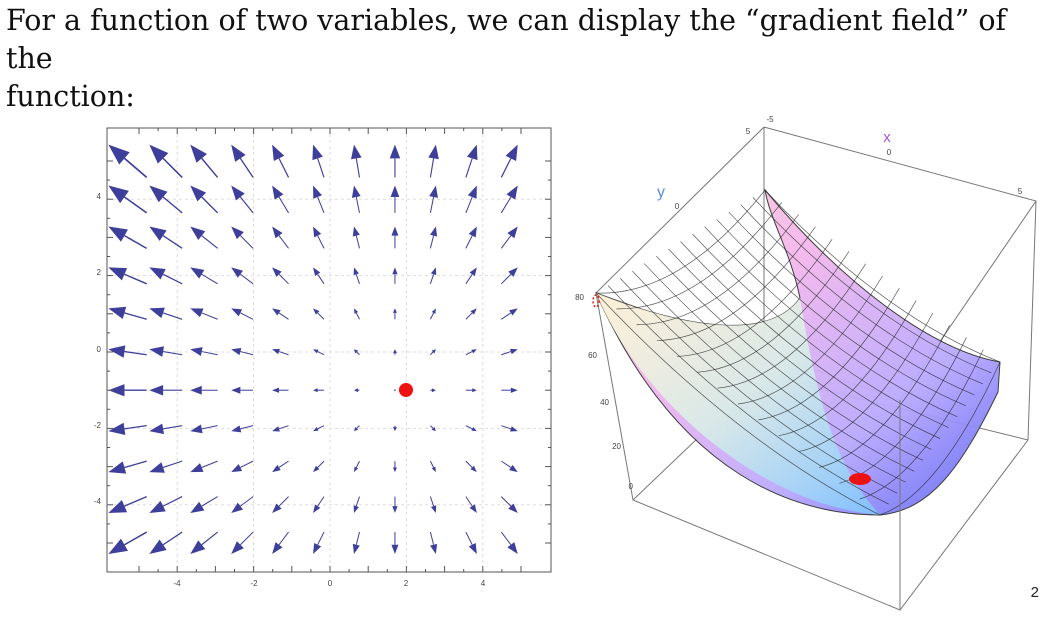 The height and width of the screenshot is (623, 1045). Describe the element at coordinates (98, 501) in the screenshot. I see `y-tick-label: -4` at that location.